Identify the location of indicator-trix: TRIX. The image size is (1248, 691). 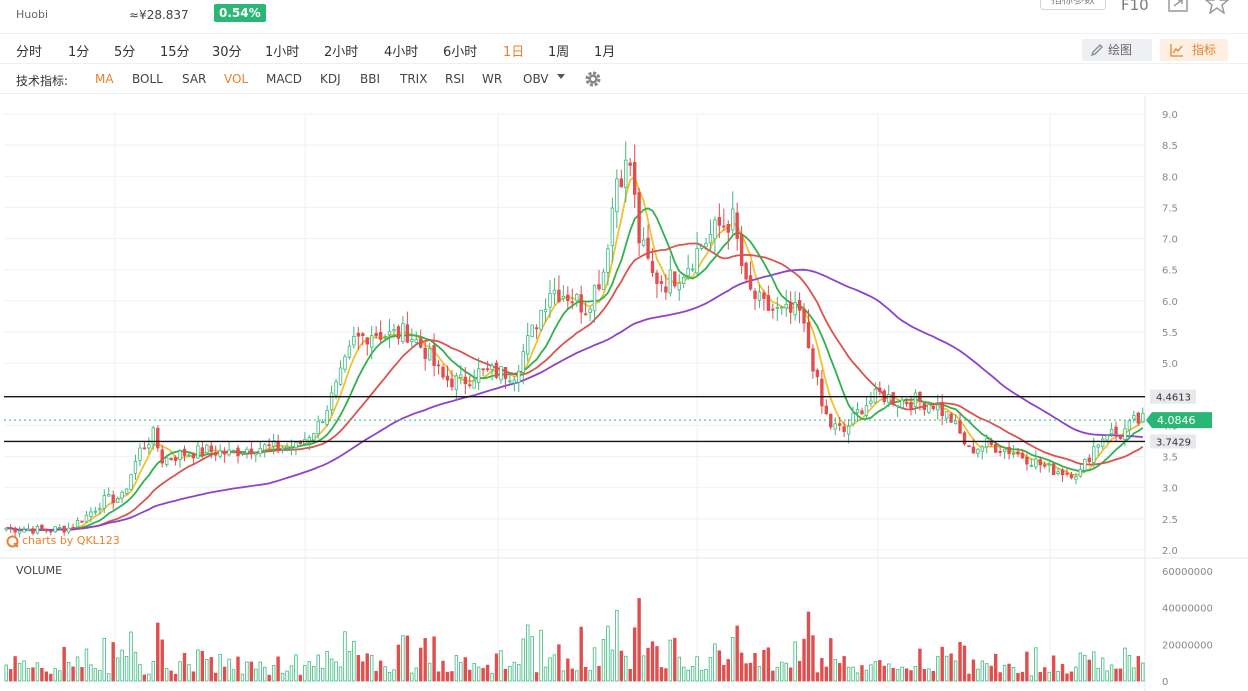
(414, 79).